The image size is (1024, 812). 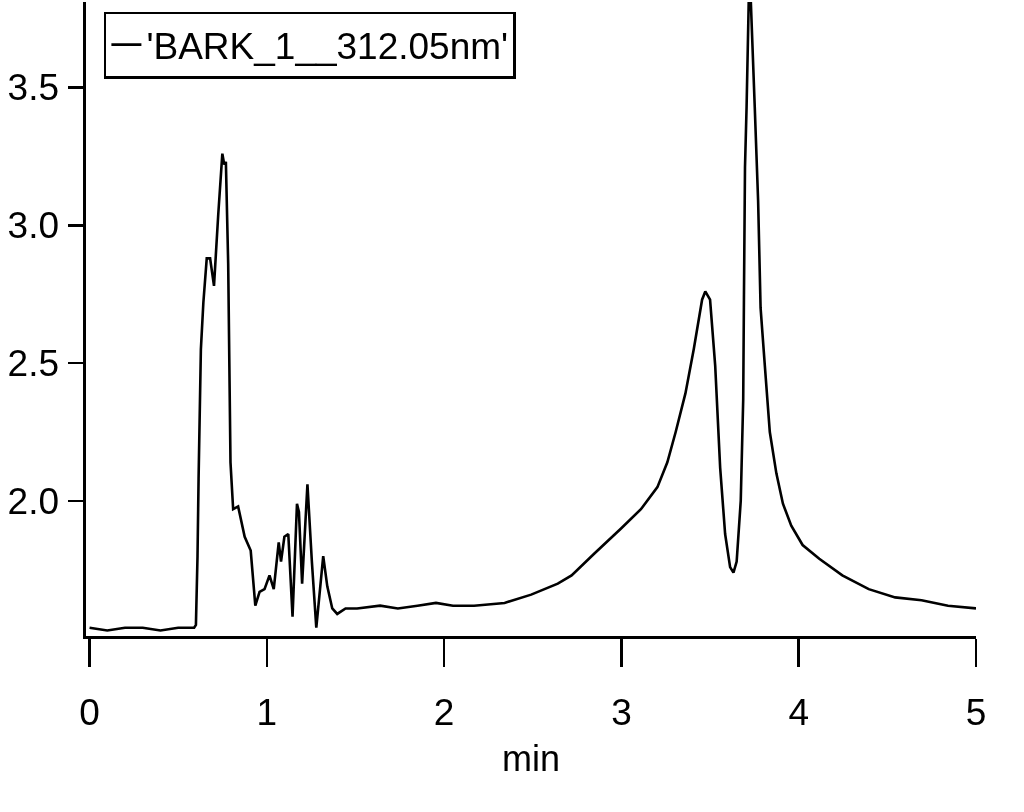 What do you see at coordinates (327, 47) in the screenshot?
I see `legend-label: 'BARK_1__312.05nm'` at bounding box center [327, 47].